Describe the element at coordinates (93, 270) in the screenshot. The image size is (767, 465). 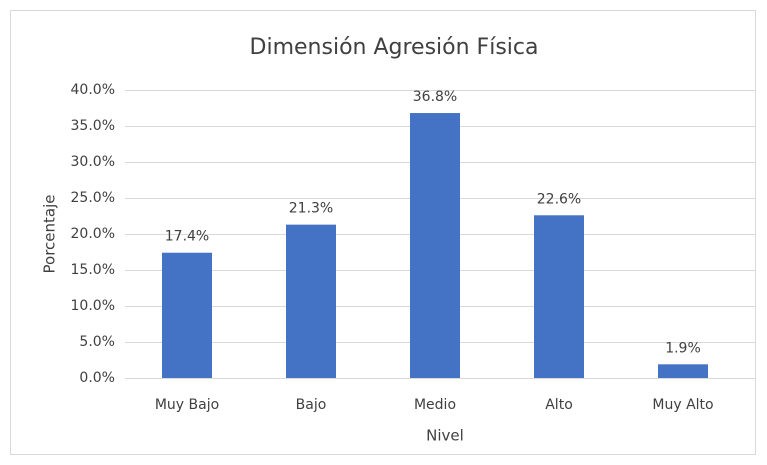
I see `y-tick-label: 15.0%` at that location.